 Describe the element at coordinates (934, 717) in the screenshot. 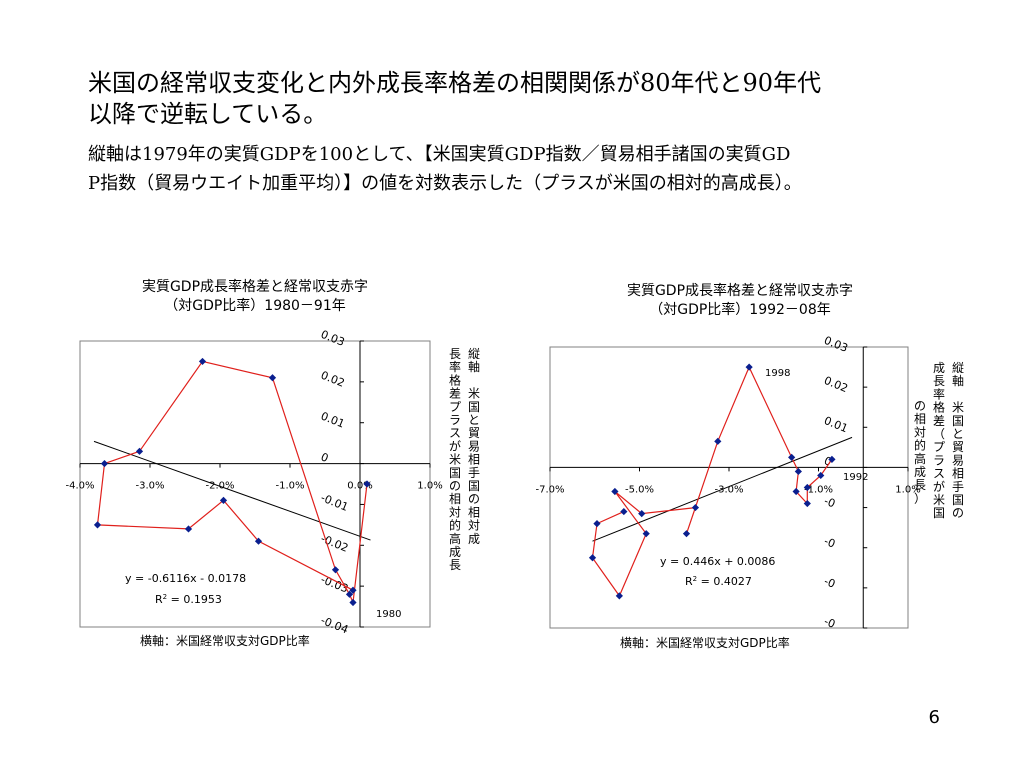

I see `page-number: 6` at that location.